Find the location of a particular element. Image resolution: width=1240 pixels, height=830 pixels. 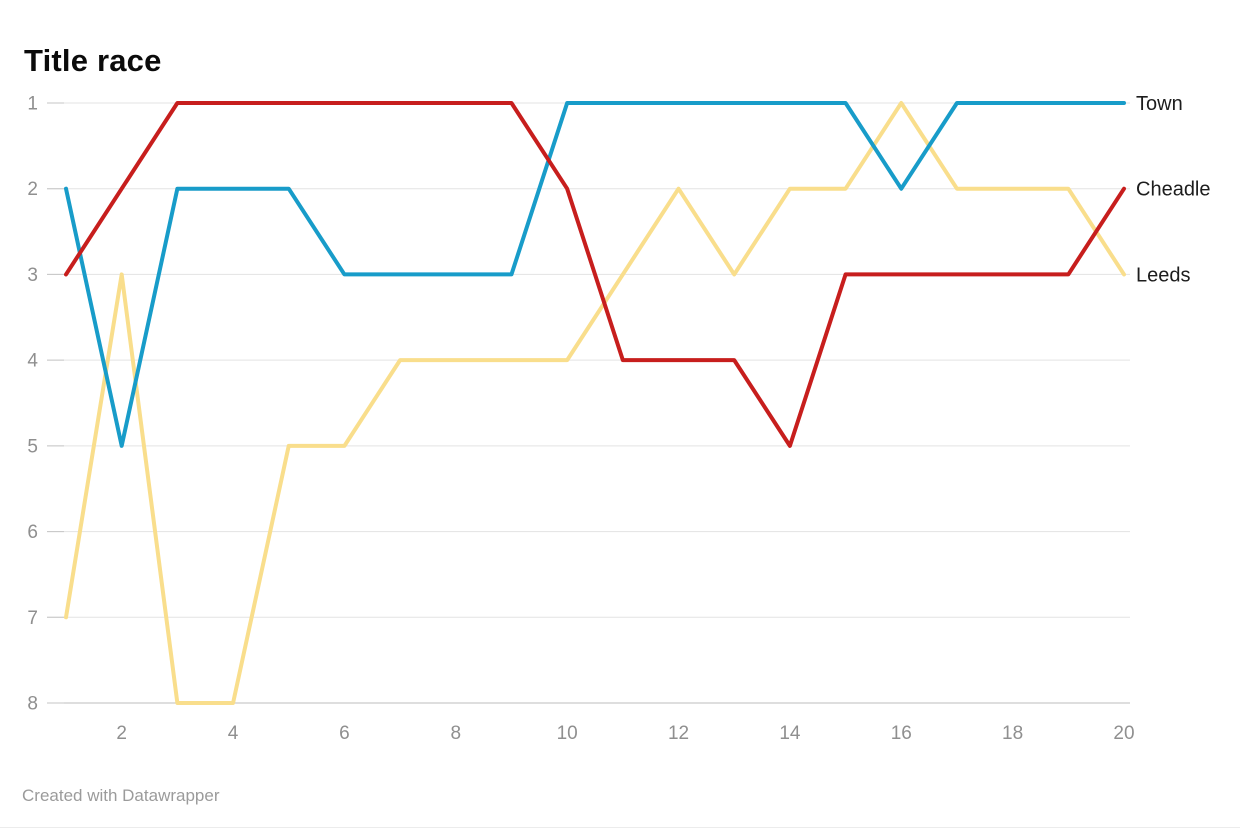

y-axis-label-7: 7 is located at coordinates (32, 618).